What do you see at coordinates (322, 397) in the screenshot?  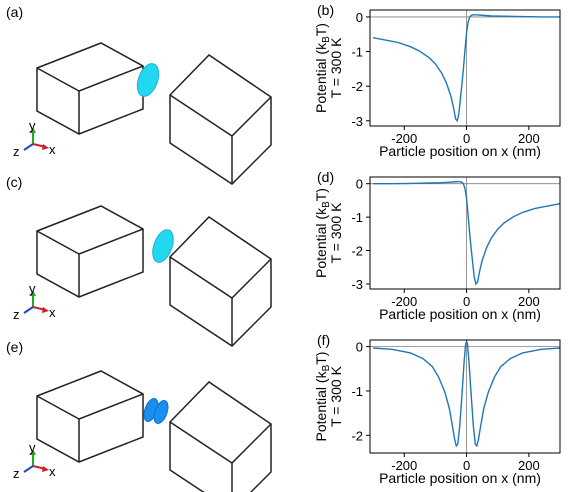 I see `y-axis-title-f: Potential (kBT)` at bounding box center [322, 397].